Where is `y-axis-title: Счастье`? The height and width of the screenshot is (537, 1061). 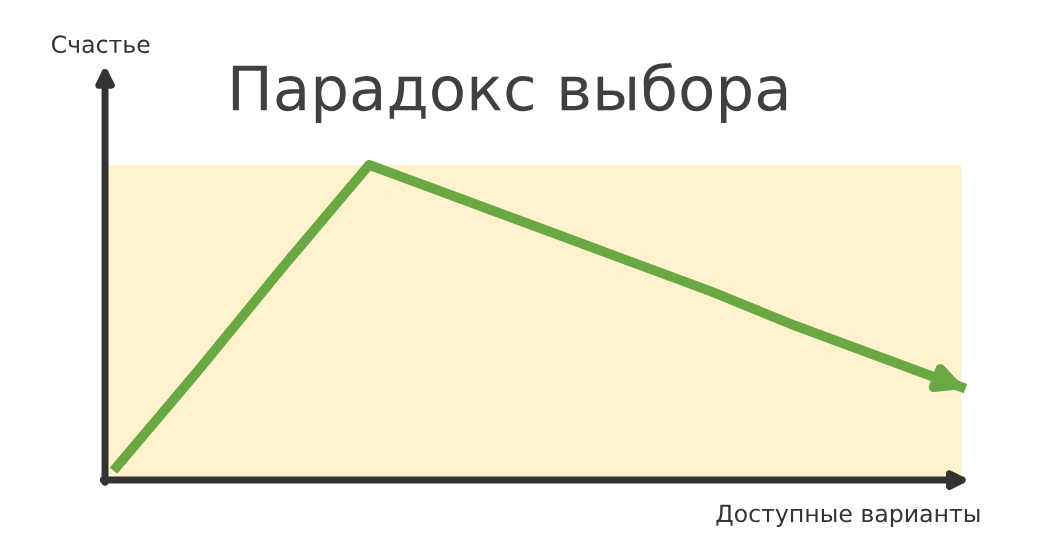 y-axis-title: Счастье is located at coordinates (101, 44).